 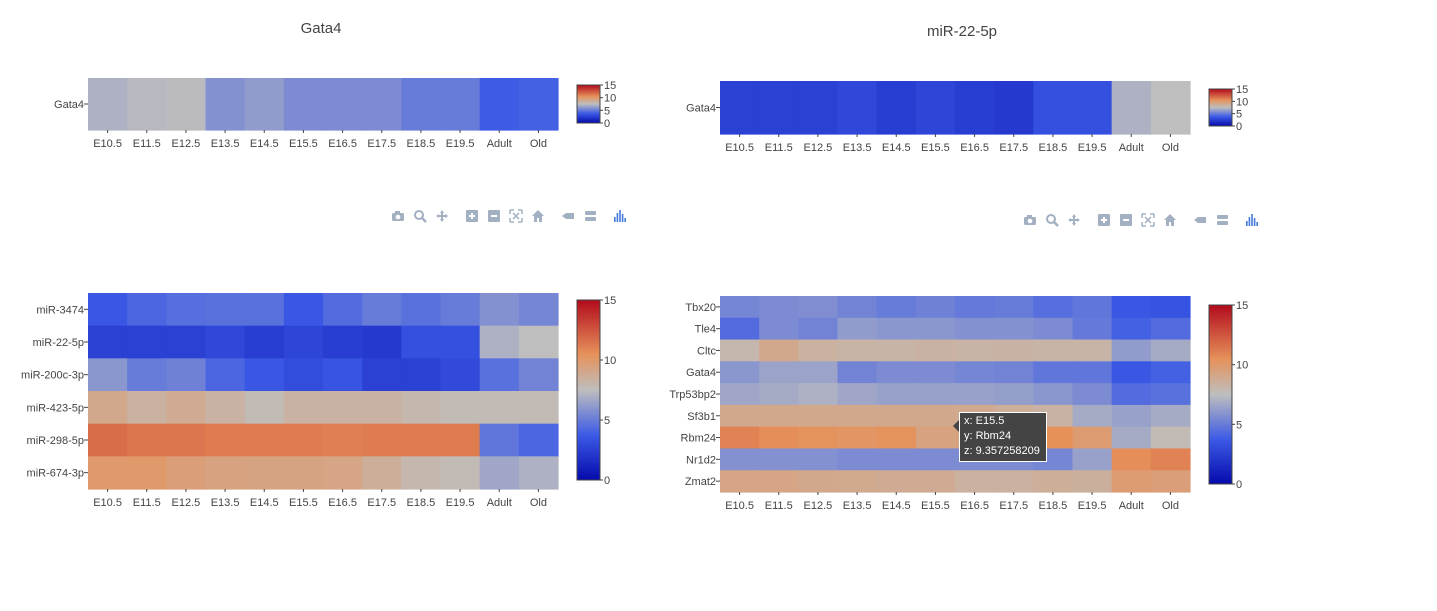 I want to click on x-tick-label: Adult, so click(x=1131, y=506).